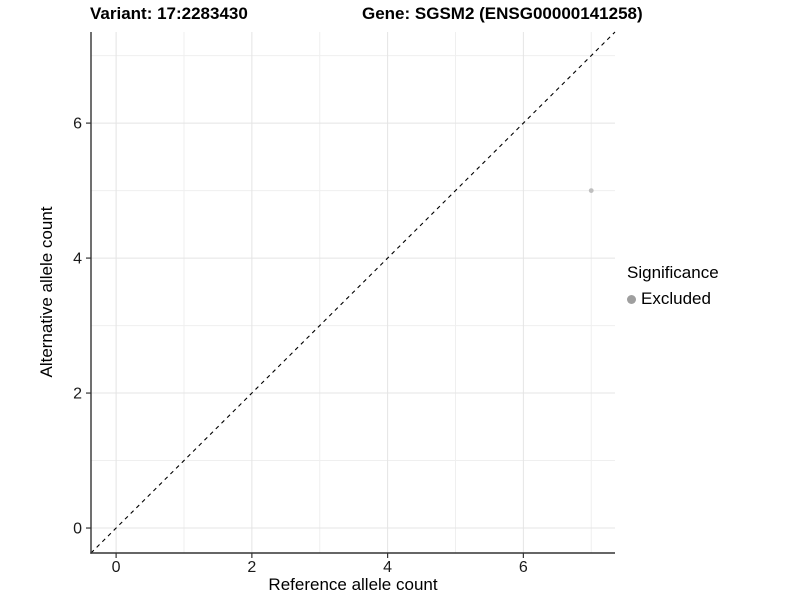  Describe the element at coordinates (673, 272) in the screenshot. I see `legend-title: Significance` at that location.